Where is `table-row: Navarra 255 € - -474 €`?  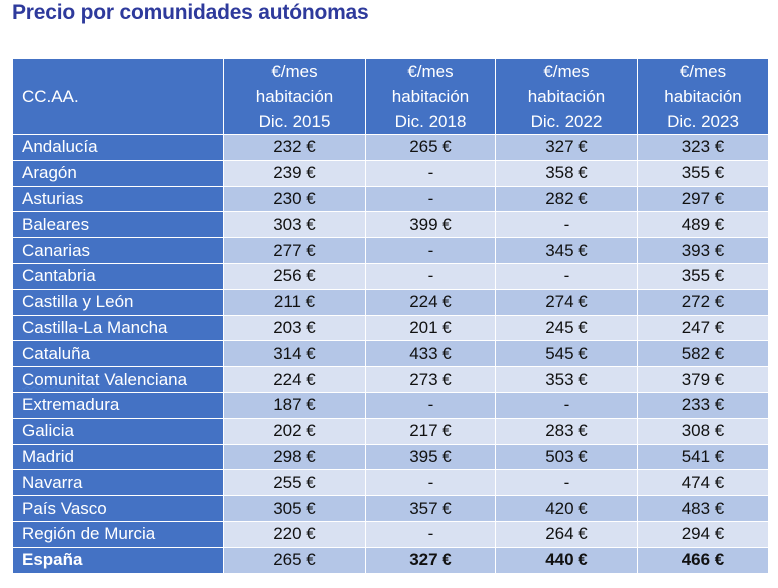
table-row: Navarra 255 € - -474 € is located at coordinates (390, 483).